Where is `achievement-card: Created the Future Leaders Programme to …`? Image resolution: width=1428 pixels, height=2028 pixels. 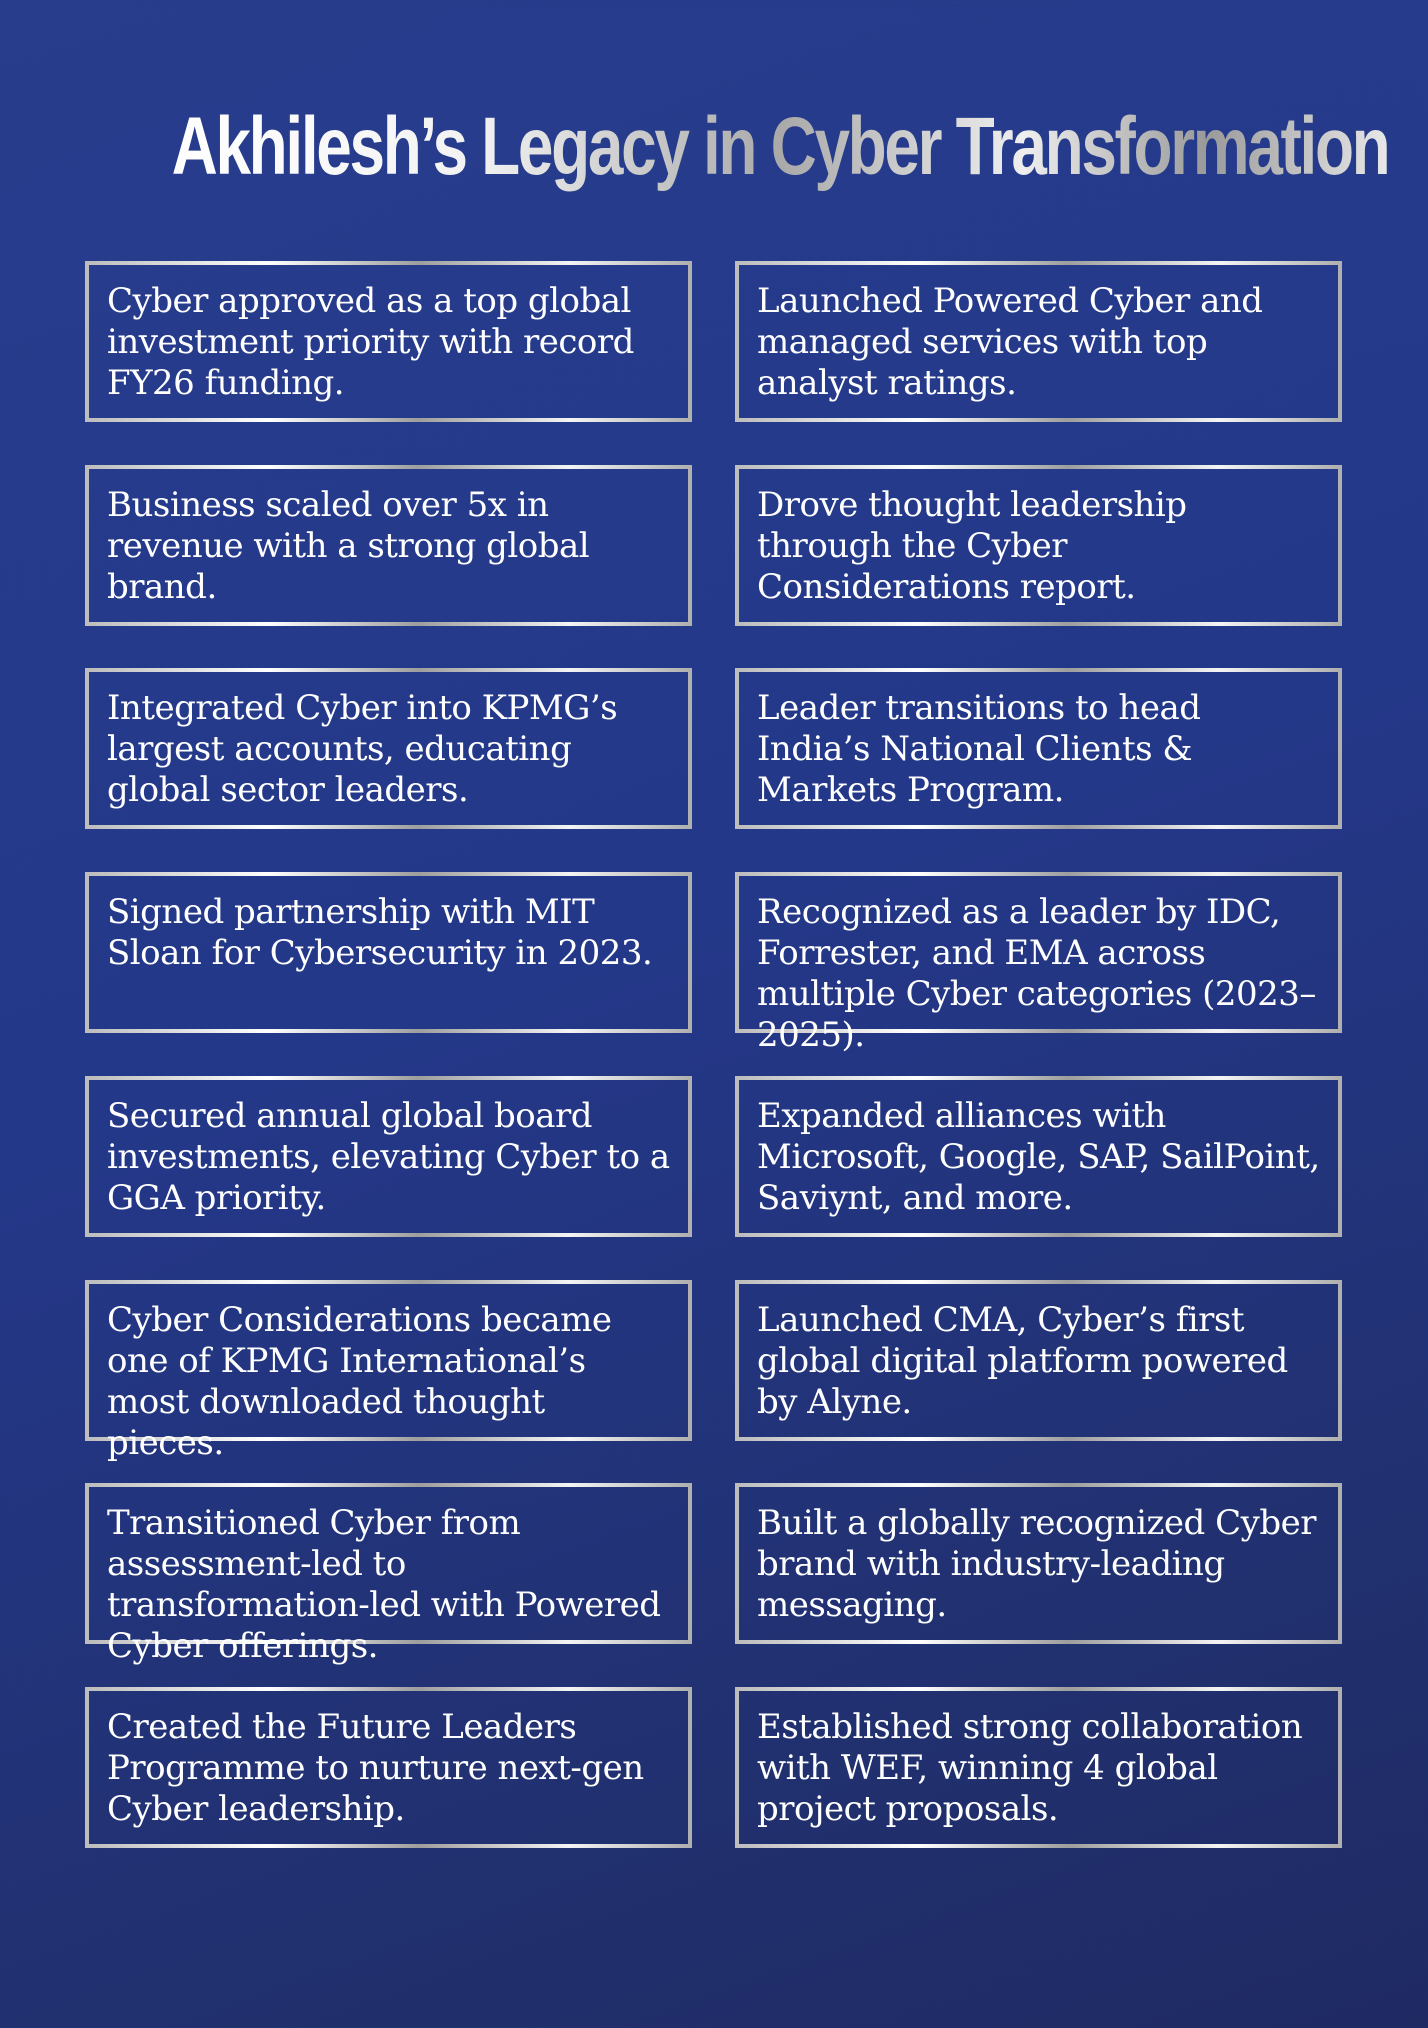 achievement-card: Created the Future Leaders Programme to … is located at coordinates (388, 1767).